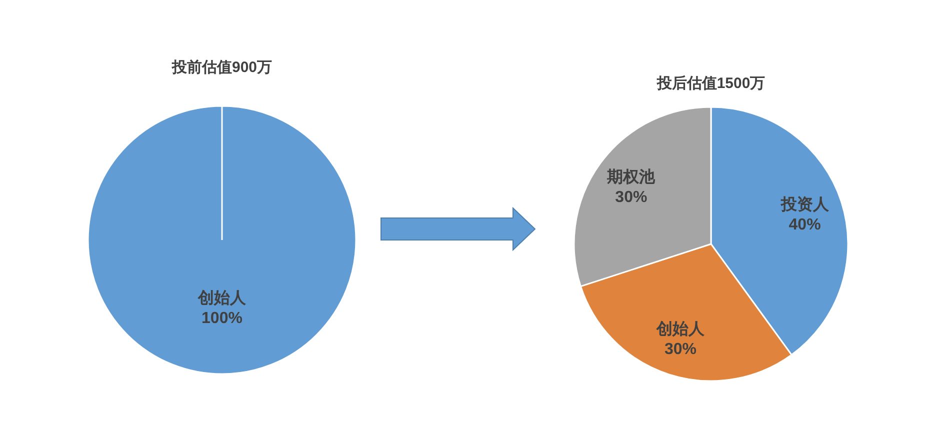 The width and height of the screenshot is (939, 441). What do you see at coordinates (221, 67) in the screenshot?
I see `chart-title: 投前估值900万` at bounding box center [221, 67].